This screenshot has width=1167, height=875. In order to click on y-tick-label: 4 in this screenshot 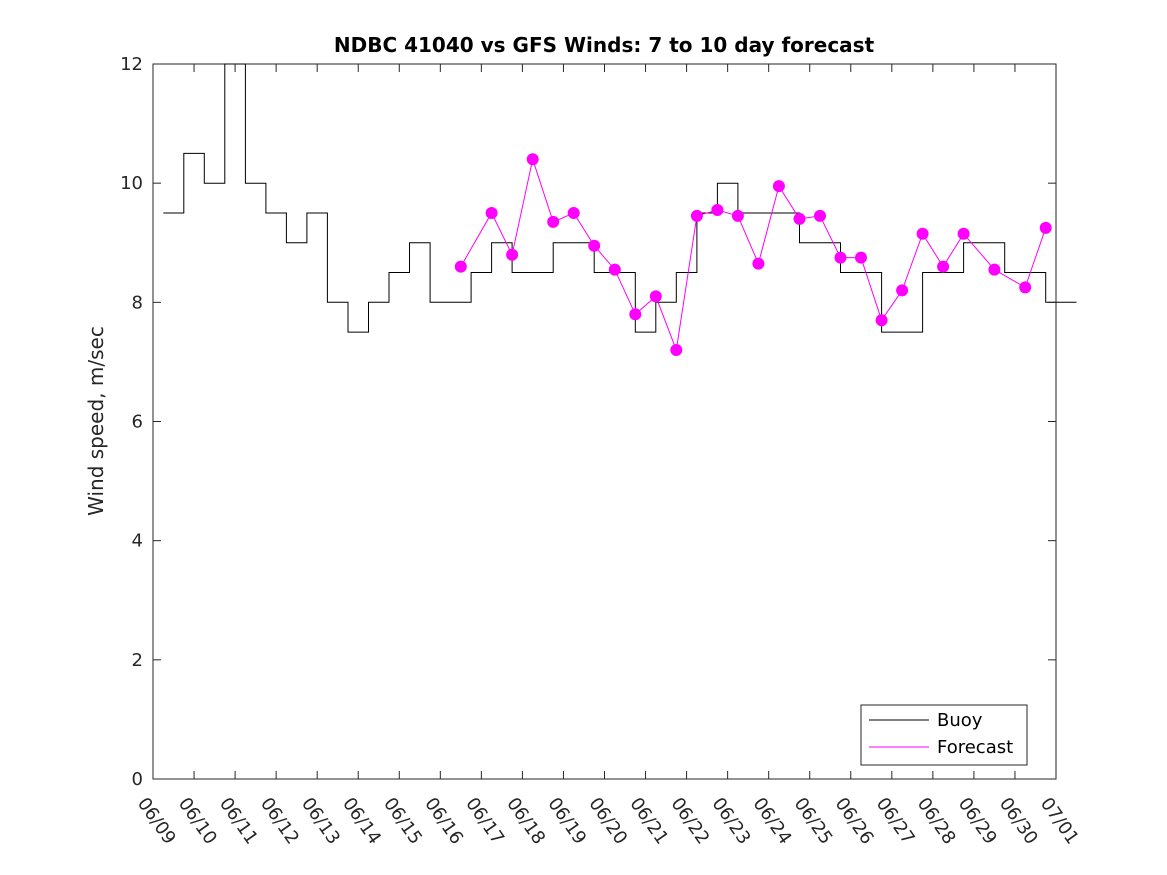, I will do `click(137, 541)`.